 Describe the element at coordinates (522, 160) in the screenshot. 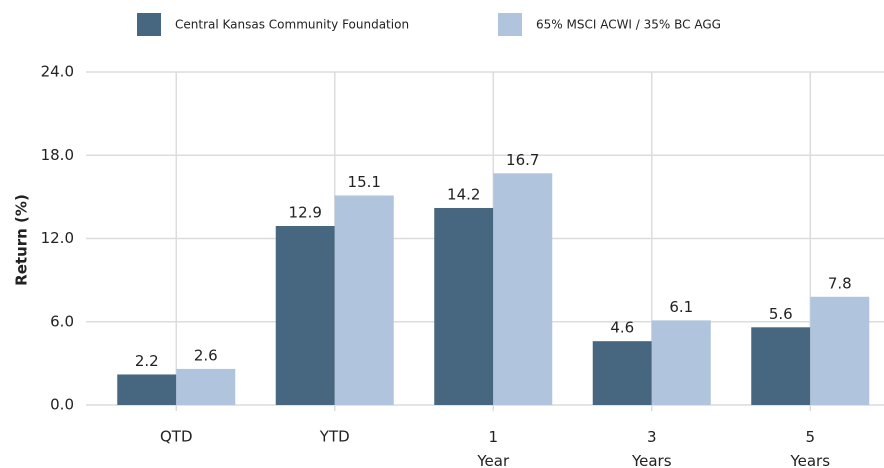

I see `value-label: 16.7` at that location.